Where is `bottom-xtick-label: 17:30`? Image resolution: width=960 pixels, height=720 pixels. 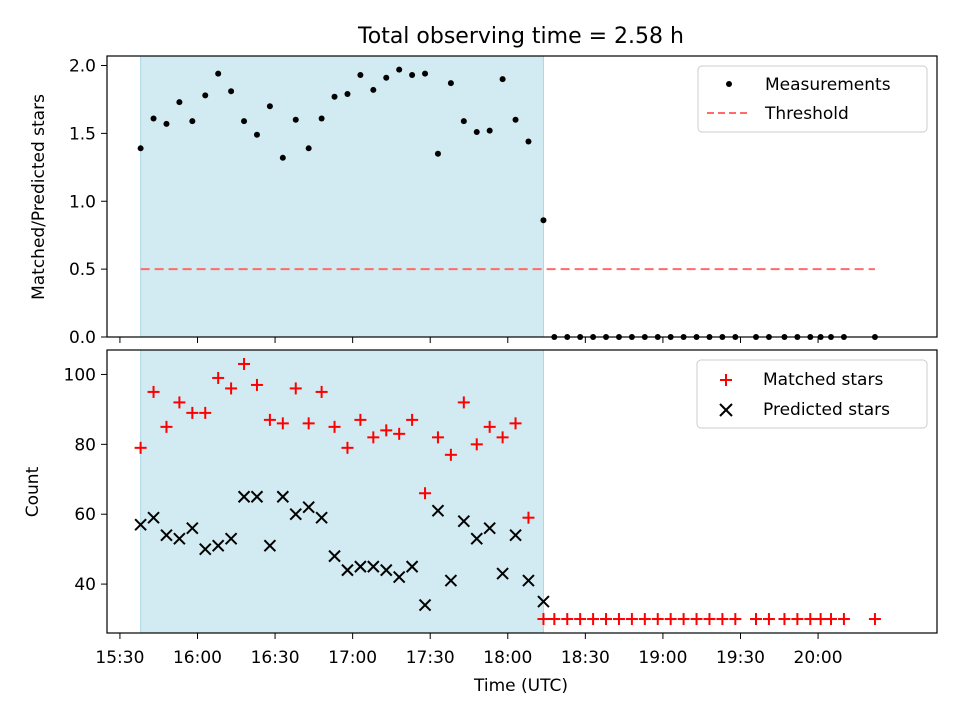
bottom-xtick-label: 17:30 is located at coordinates (430, 658).